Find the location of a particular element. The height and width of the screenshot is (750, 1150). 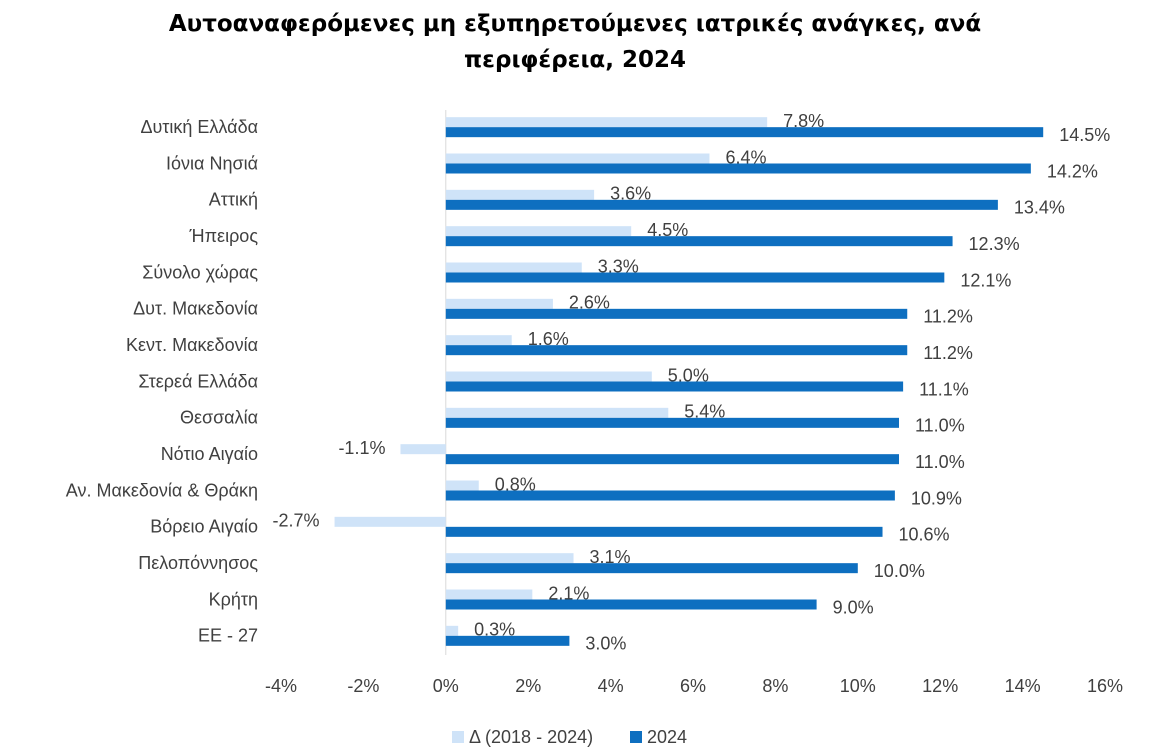

y-tick-label: Κρήτη is located at coordinates (233, 599).